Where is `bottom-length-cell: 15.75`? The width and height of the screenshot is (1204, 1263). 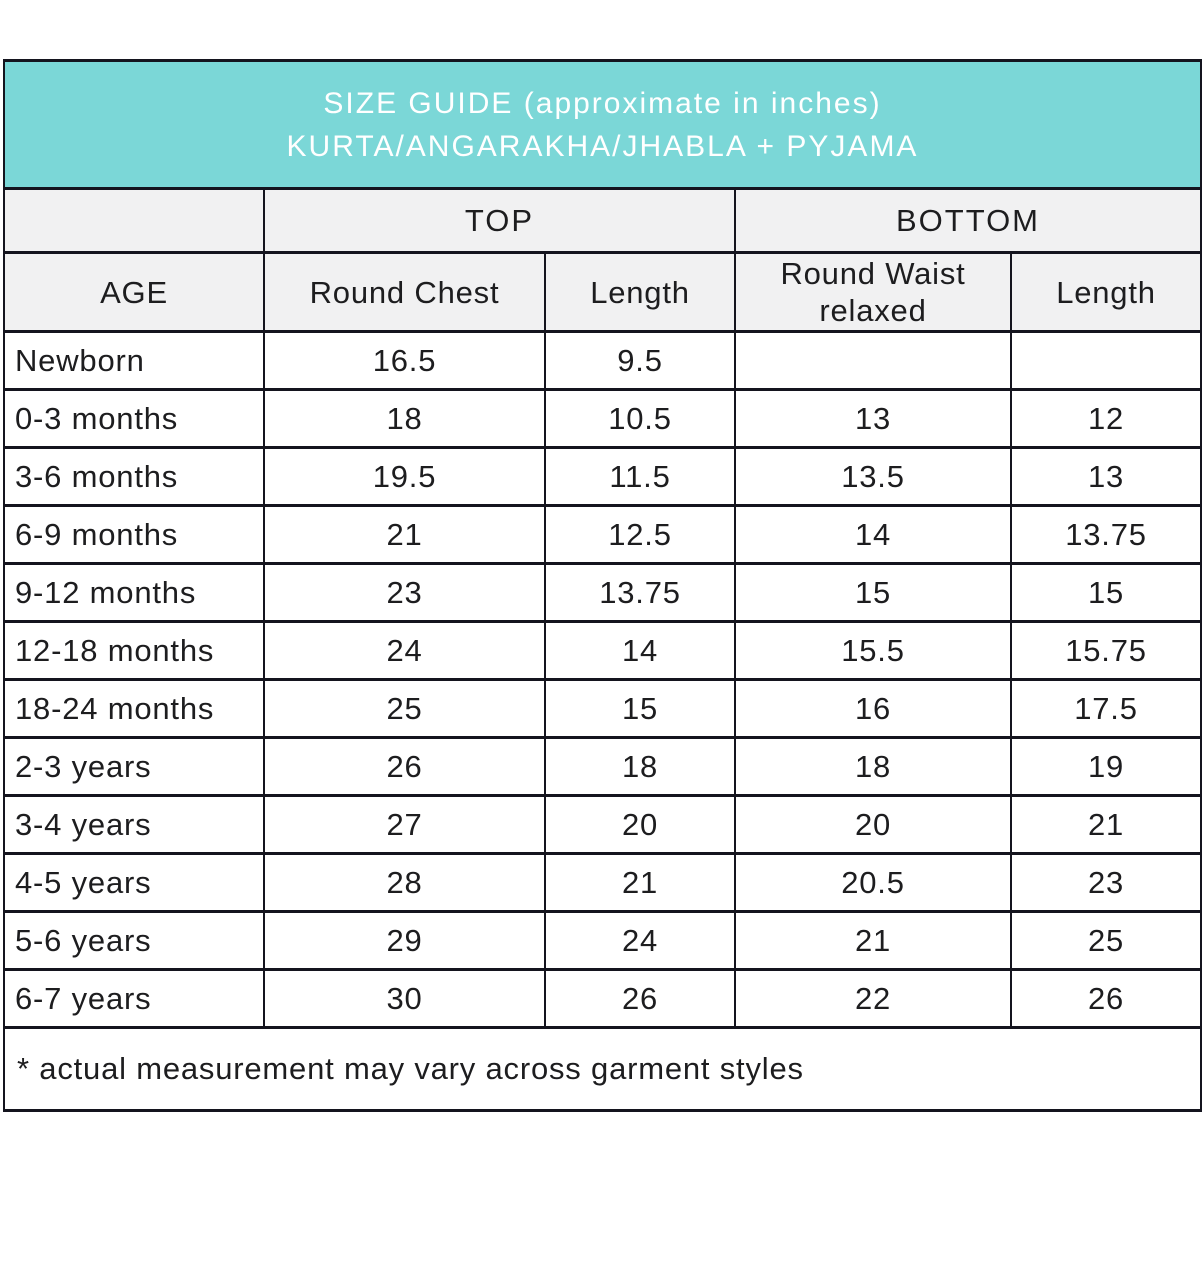 bottom-length-cell: 15.75 is located at coordinates (1106, 650).